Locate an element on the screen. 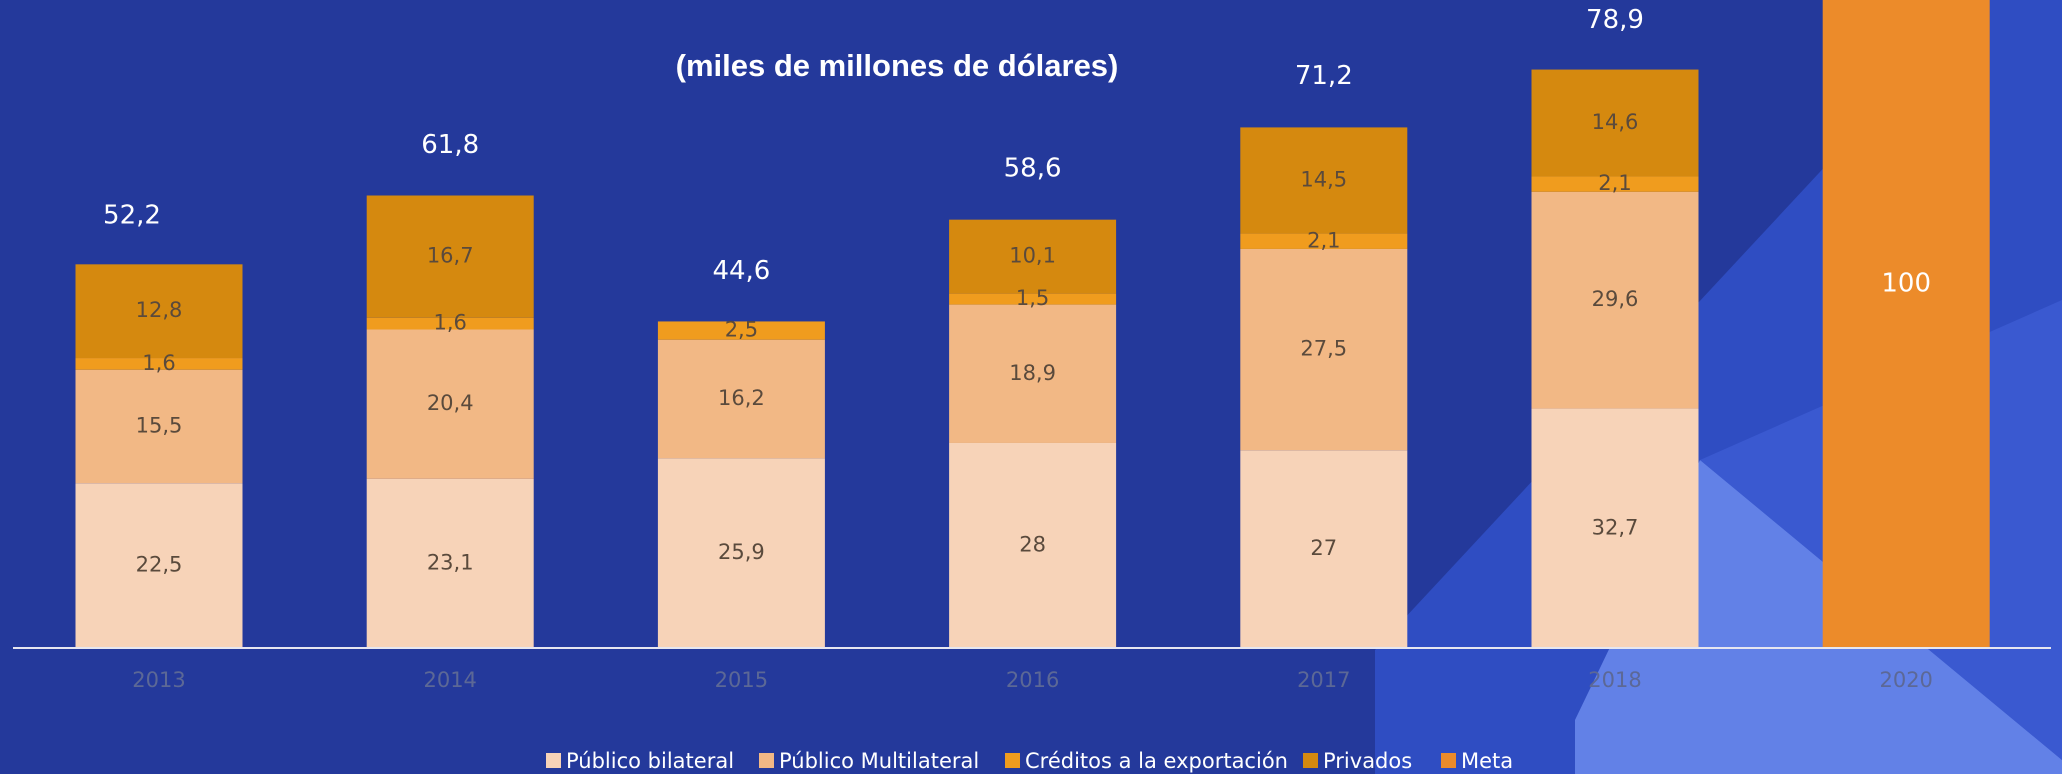 This screenshot has height=774, width=2062. data-label: 12,8 is located at coordinates (159, 310).